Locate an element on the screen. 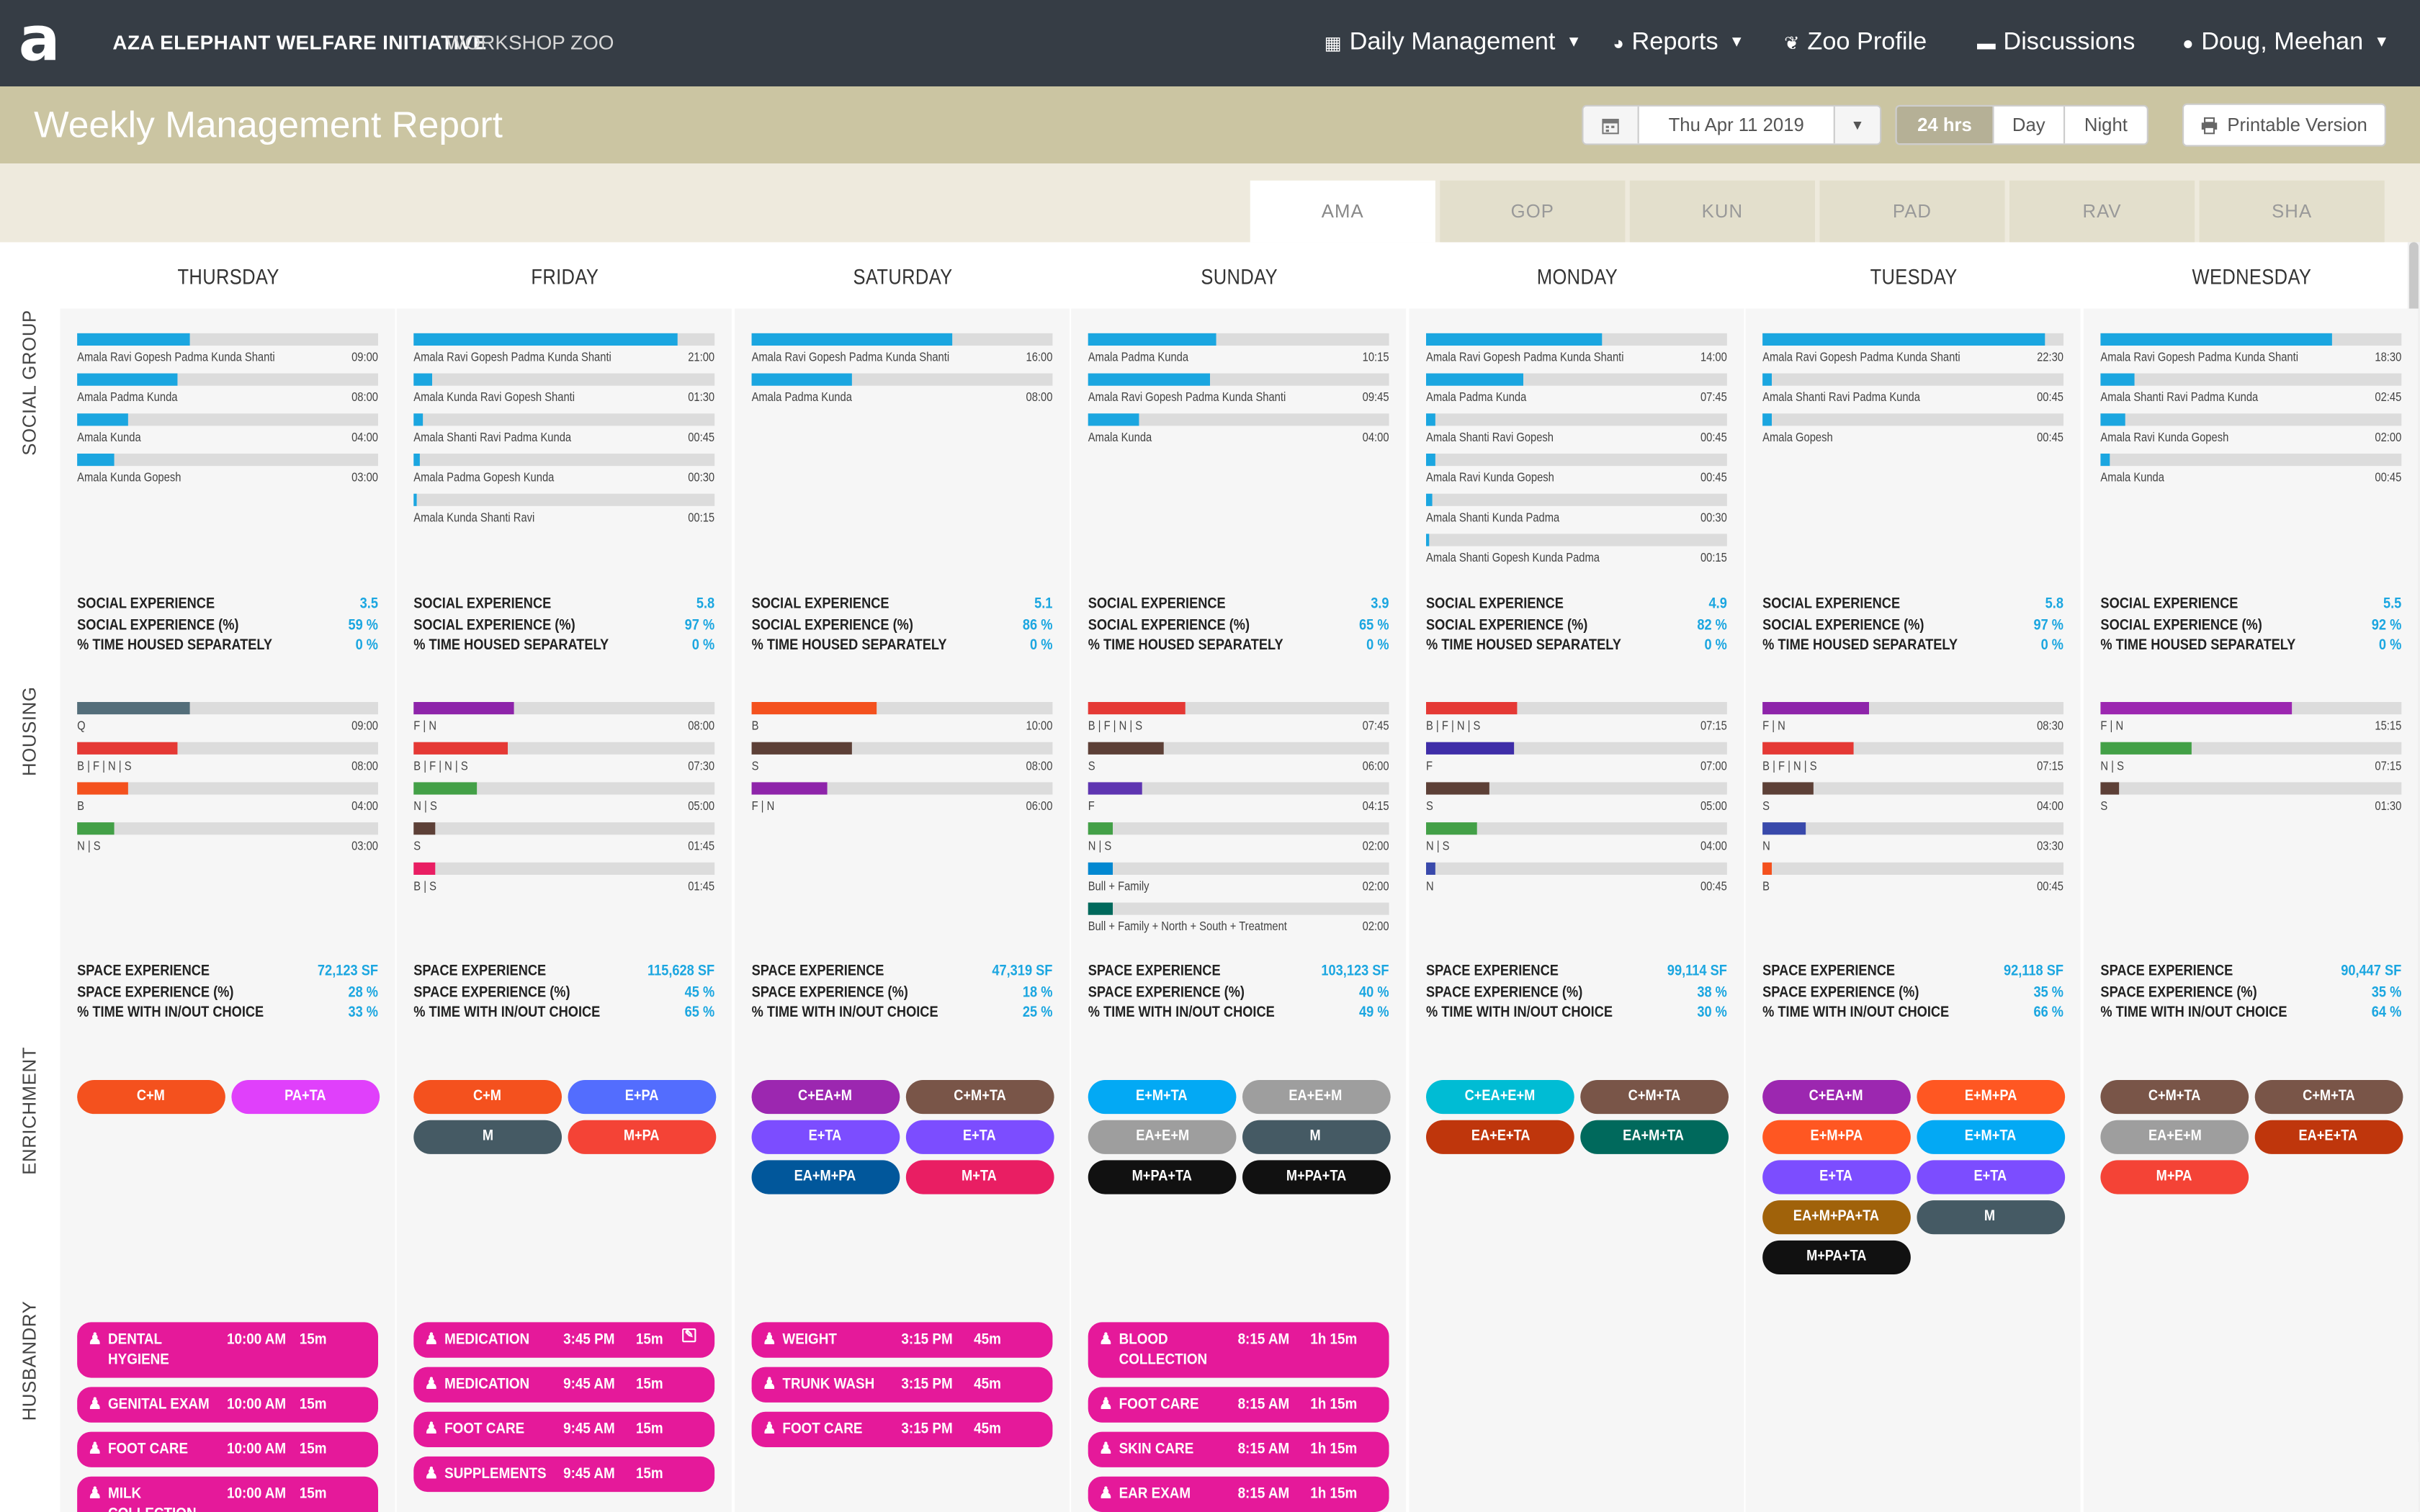 The height and width of the screenshot is (1512, 2420). tab-sha: SHA is located at coordinates (2292, 211).